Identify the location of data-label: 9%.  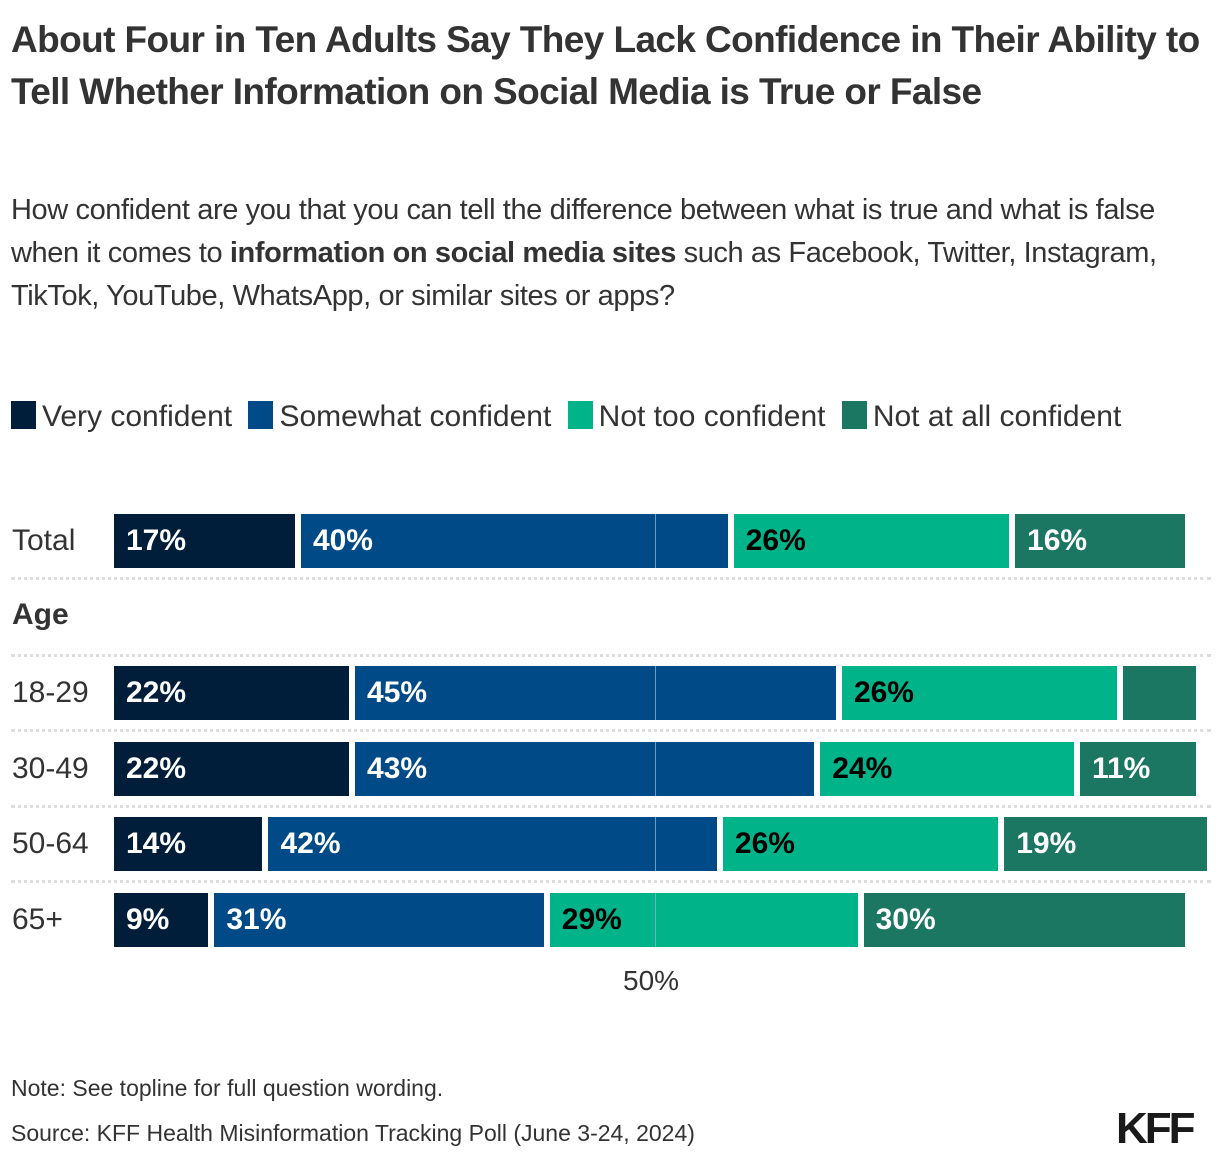
(148, 919).